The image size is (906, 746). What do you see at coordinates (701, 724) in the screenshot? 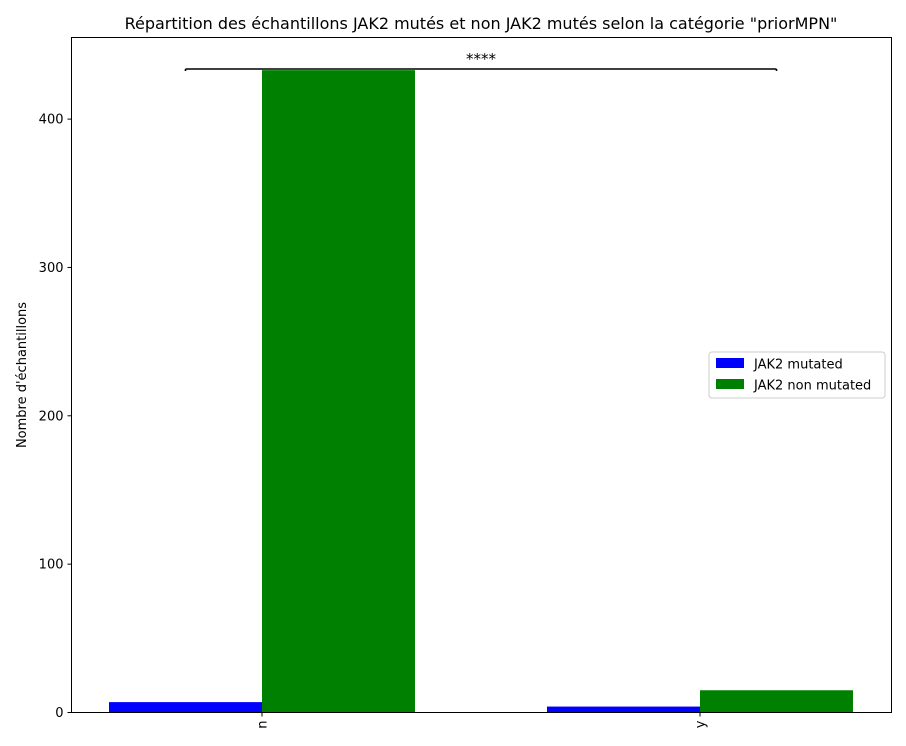
I see `x-tick-label-y: y` at bounding box center [701, 724].